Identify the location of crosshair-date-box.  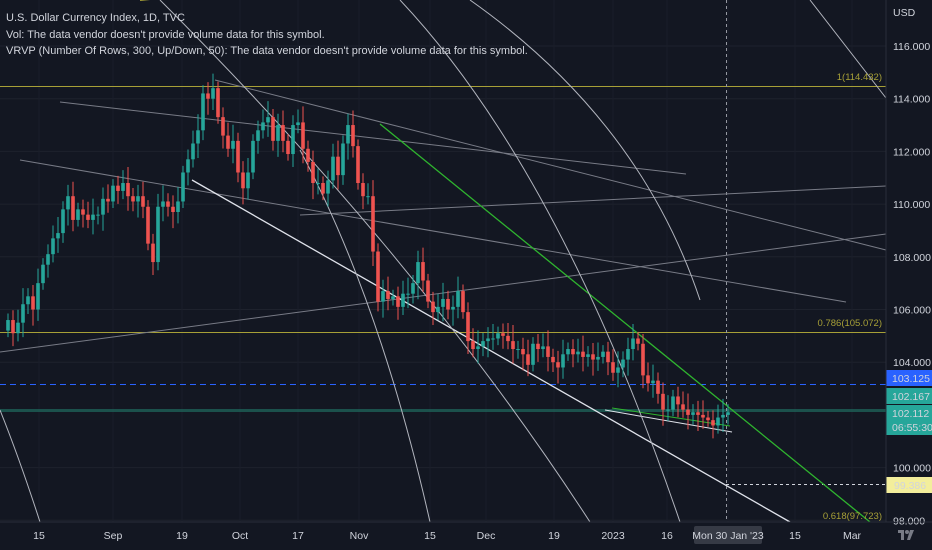
(728, 535).